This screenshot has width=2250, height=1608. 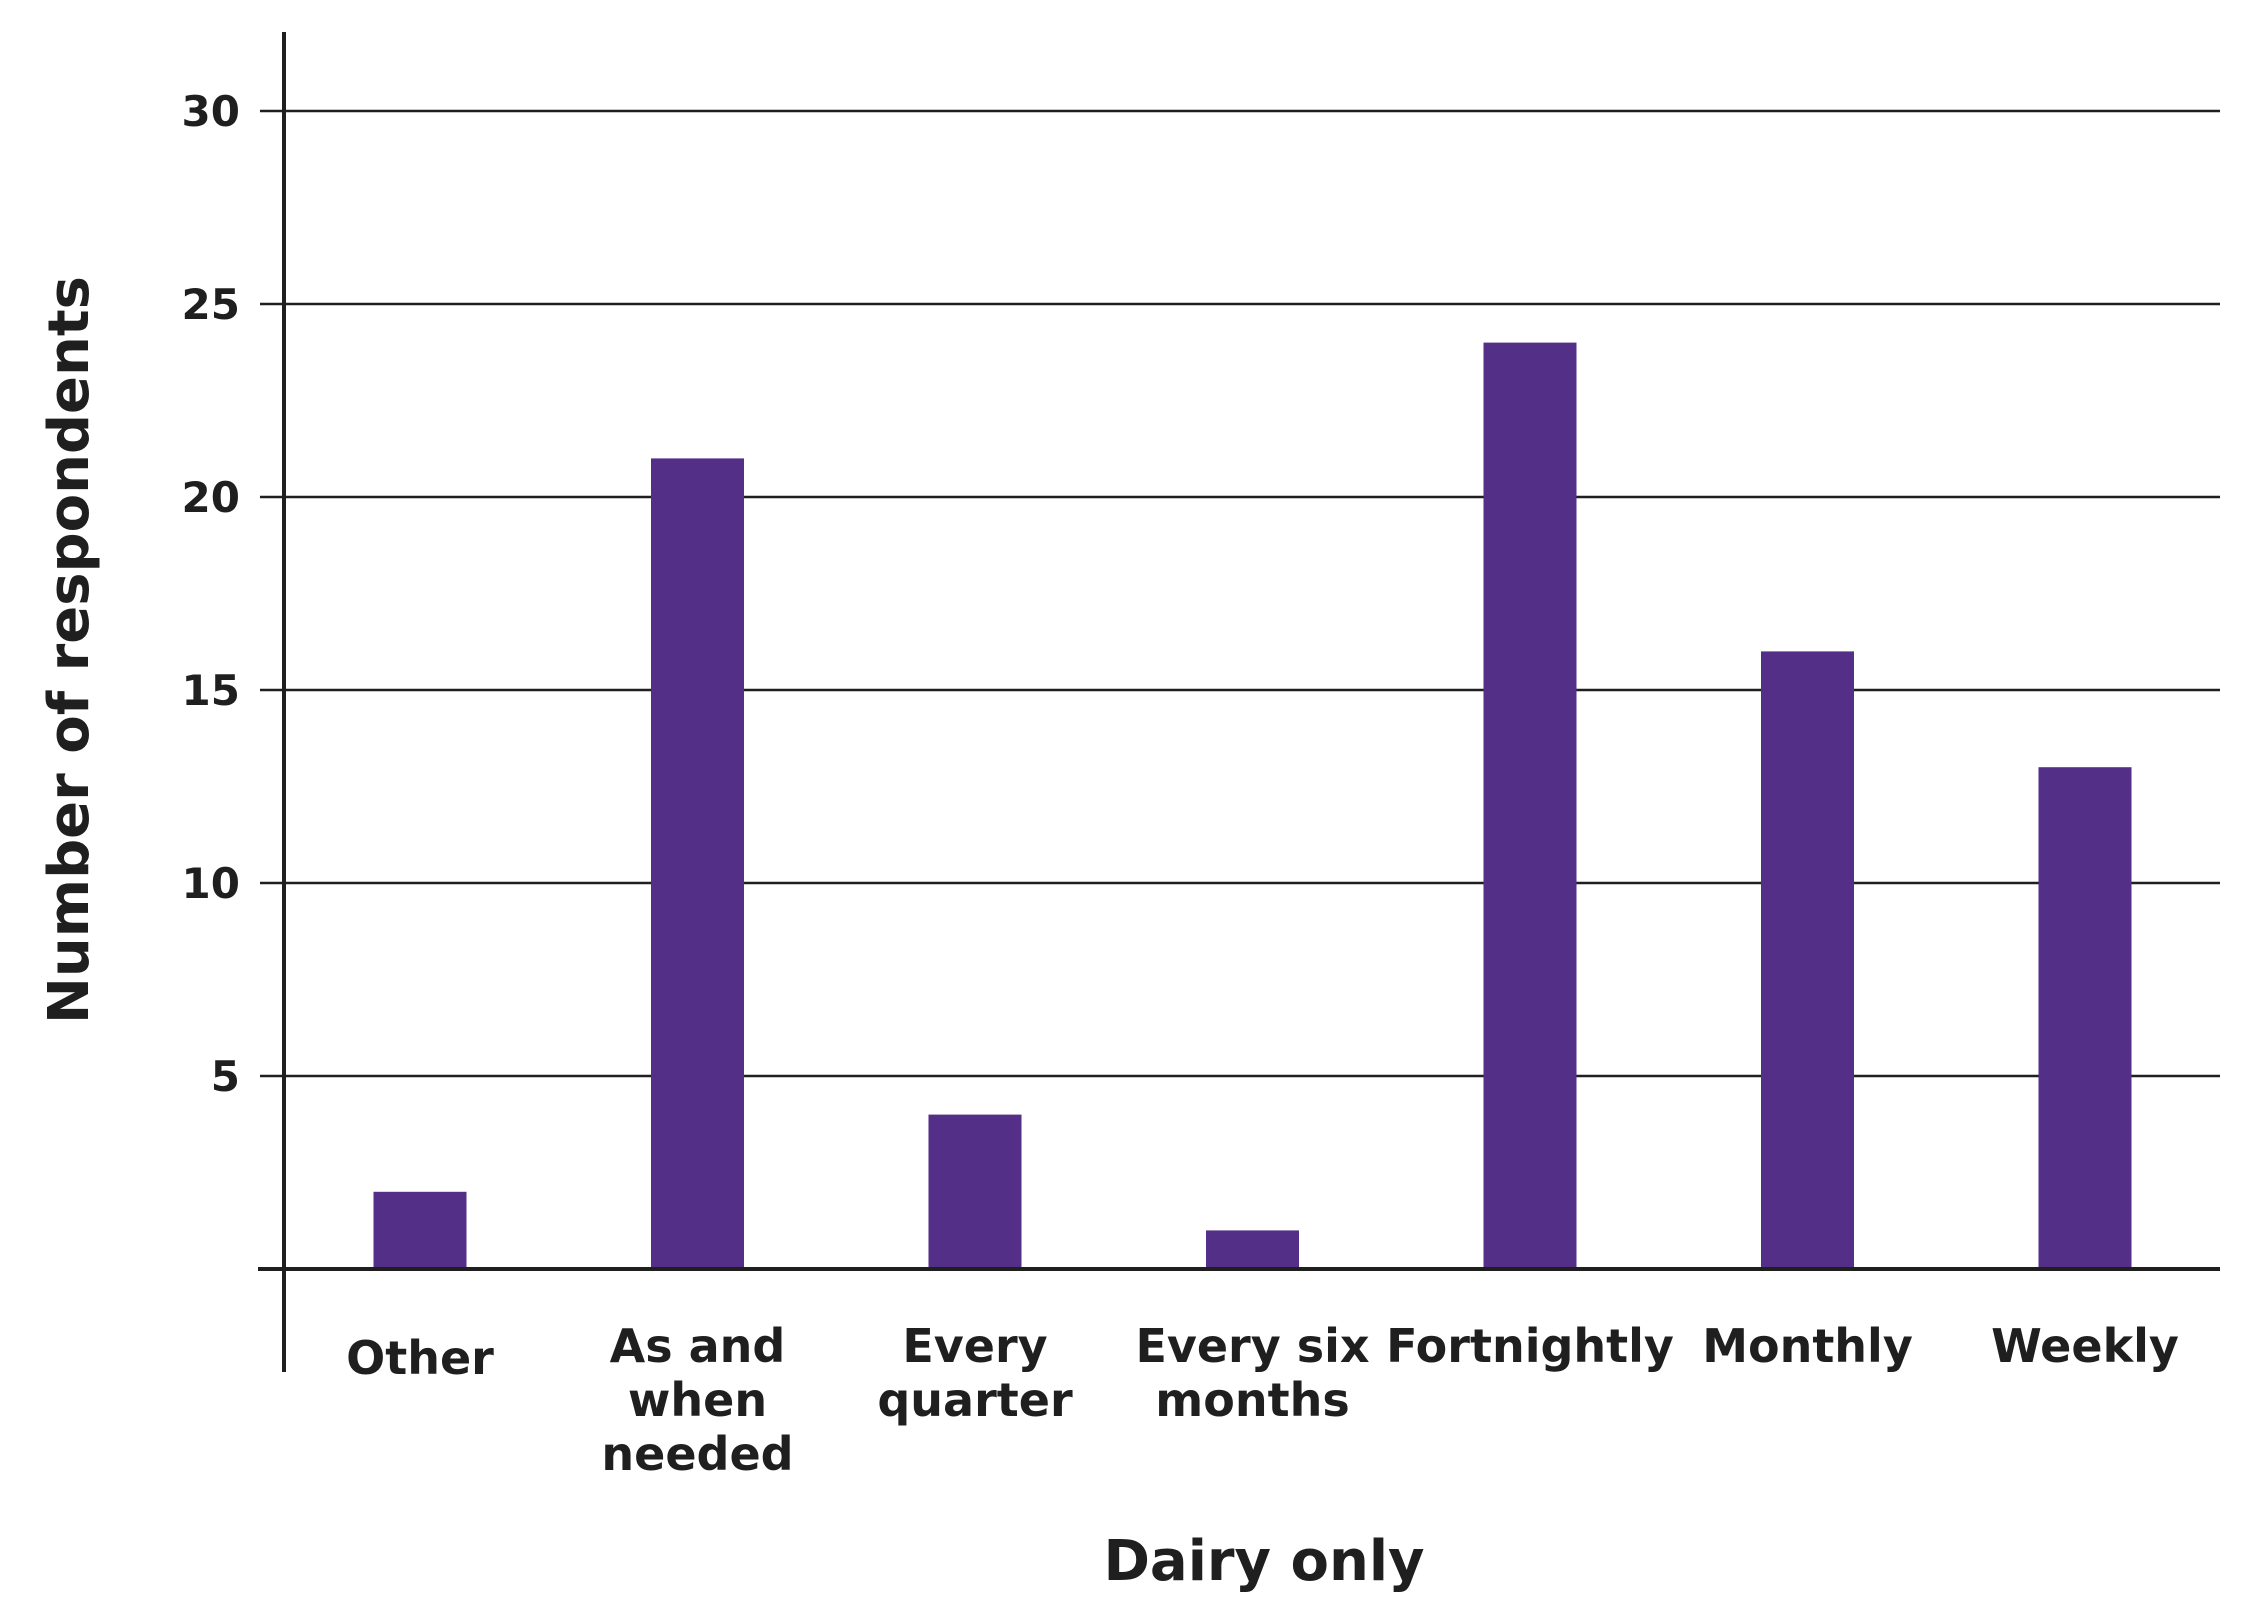 I want to click on y-tick-label: 5, so click(x=225, y=1076).